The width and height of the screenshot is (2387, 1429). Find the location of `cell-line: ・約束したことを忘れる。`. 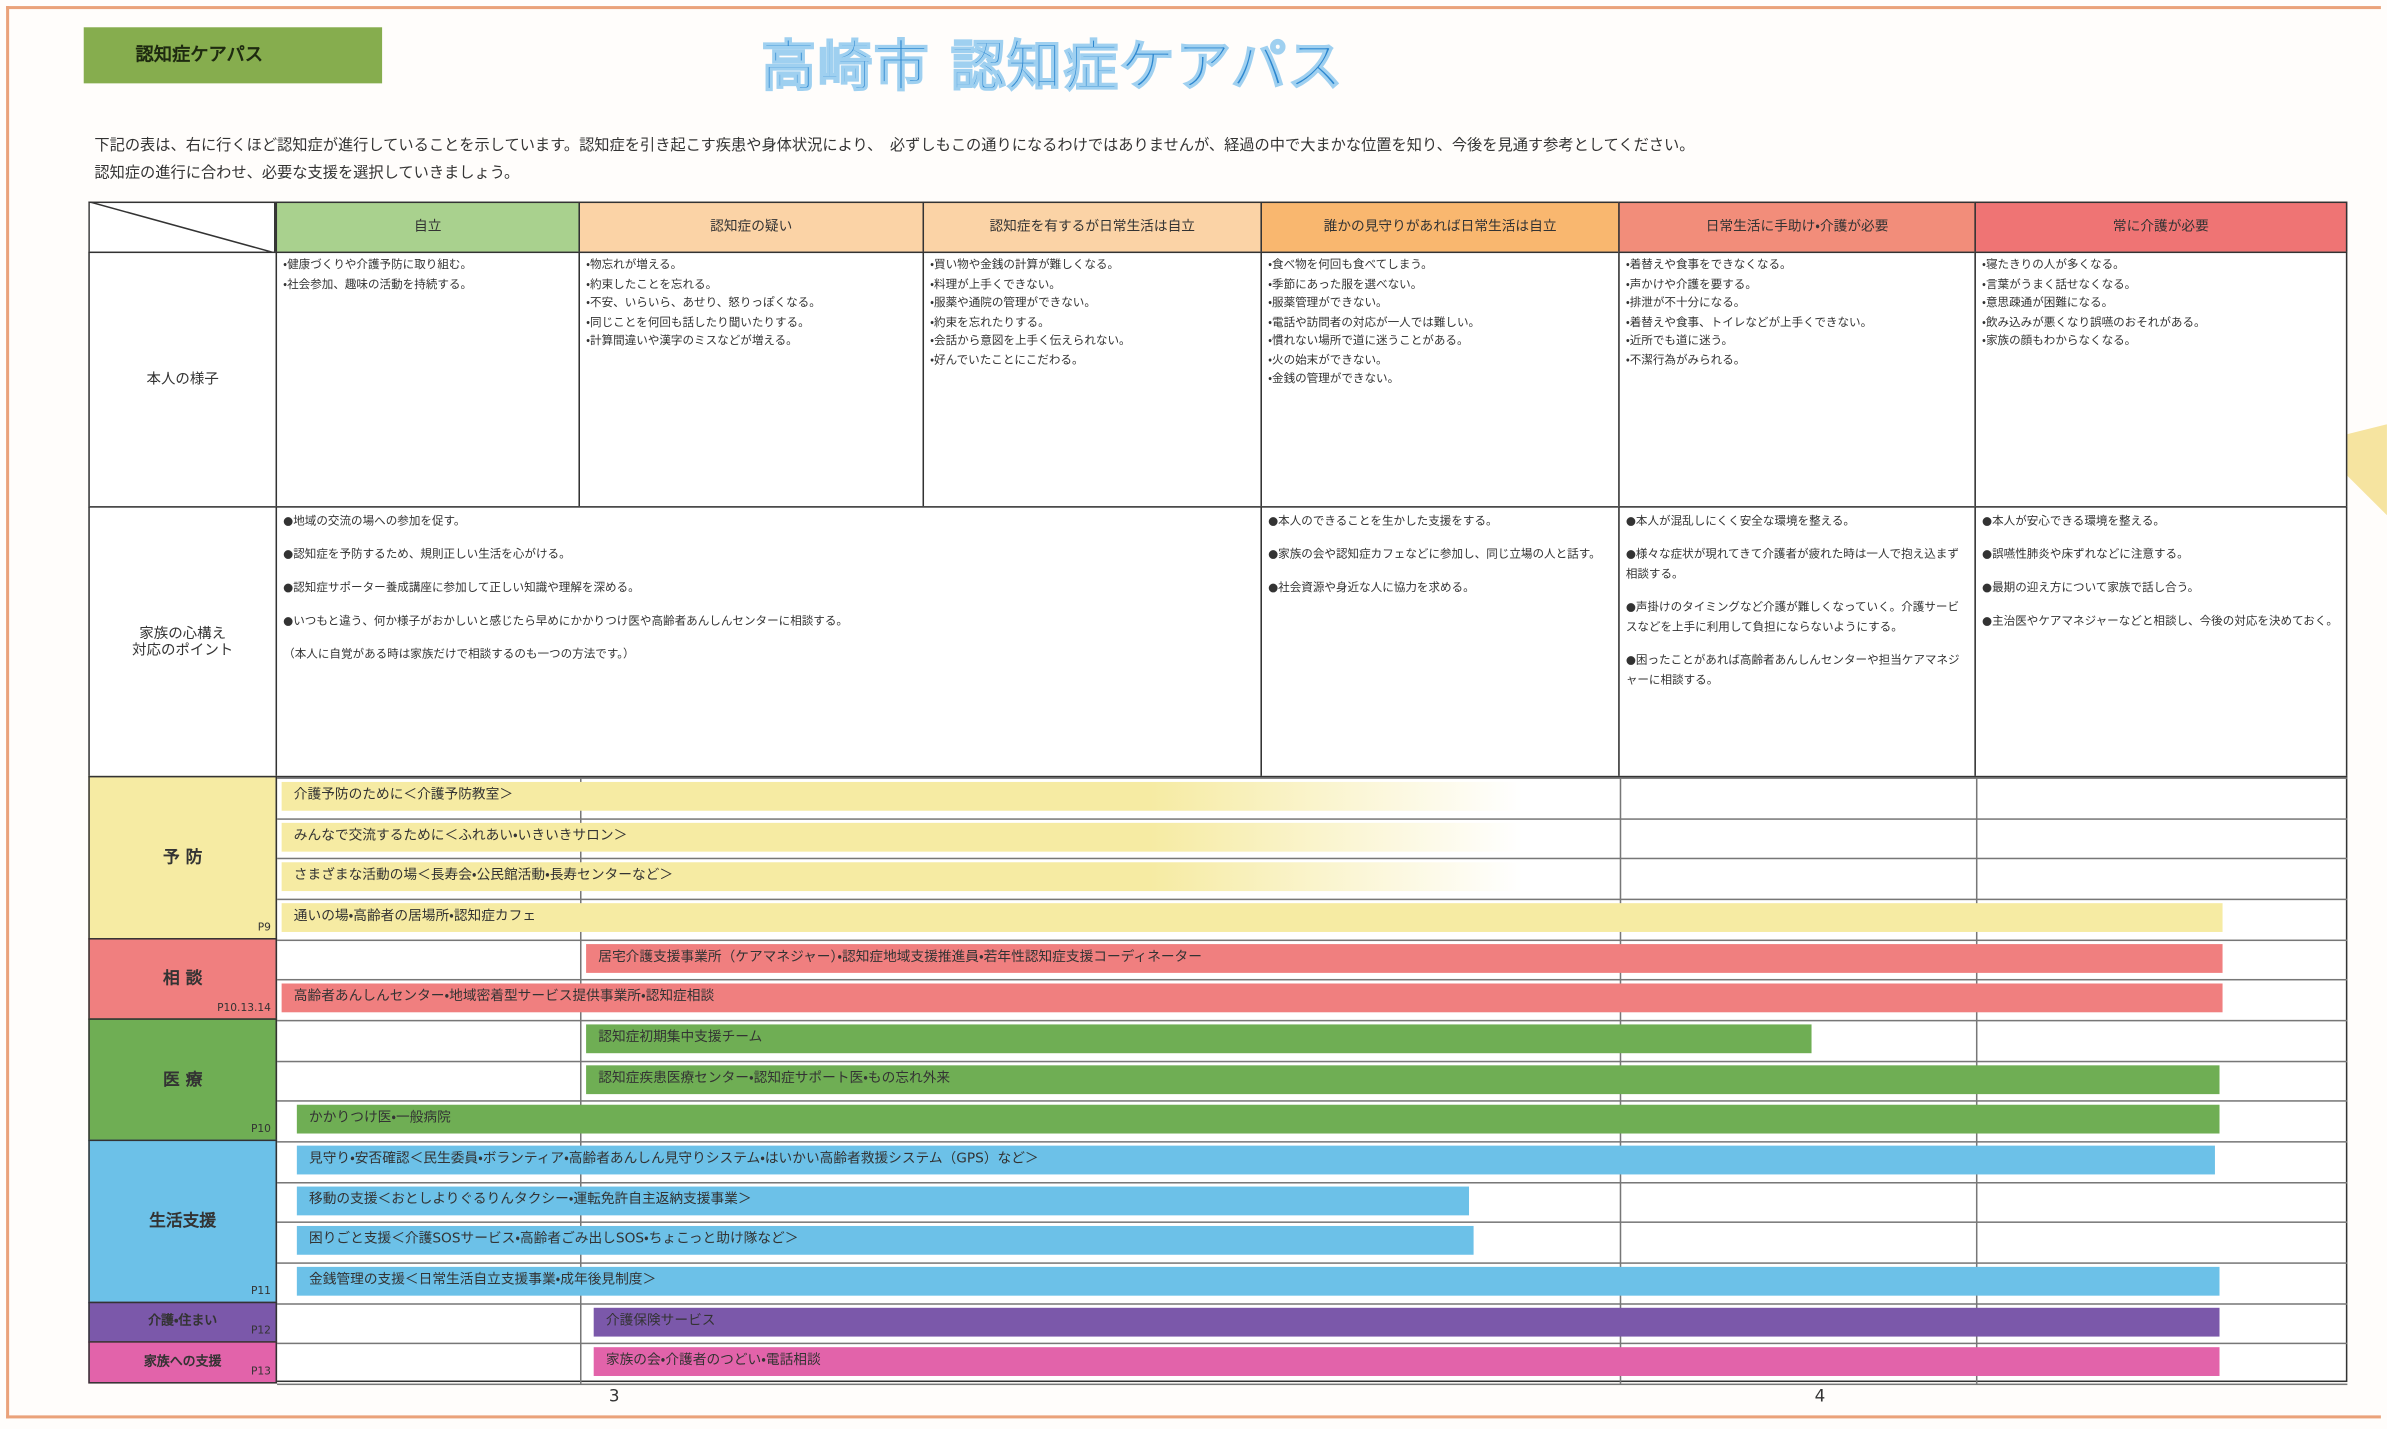

cell-line: ・約束したことを忘れる。 is located at coordinates (652, 283).